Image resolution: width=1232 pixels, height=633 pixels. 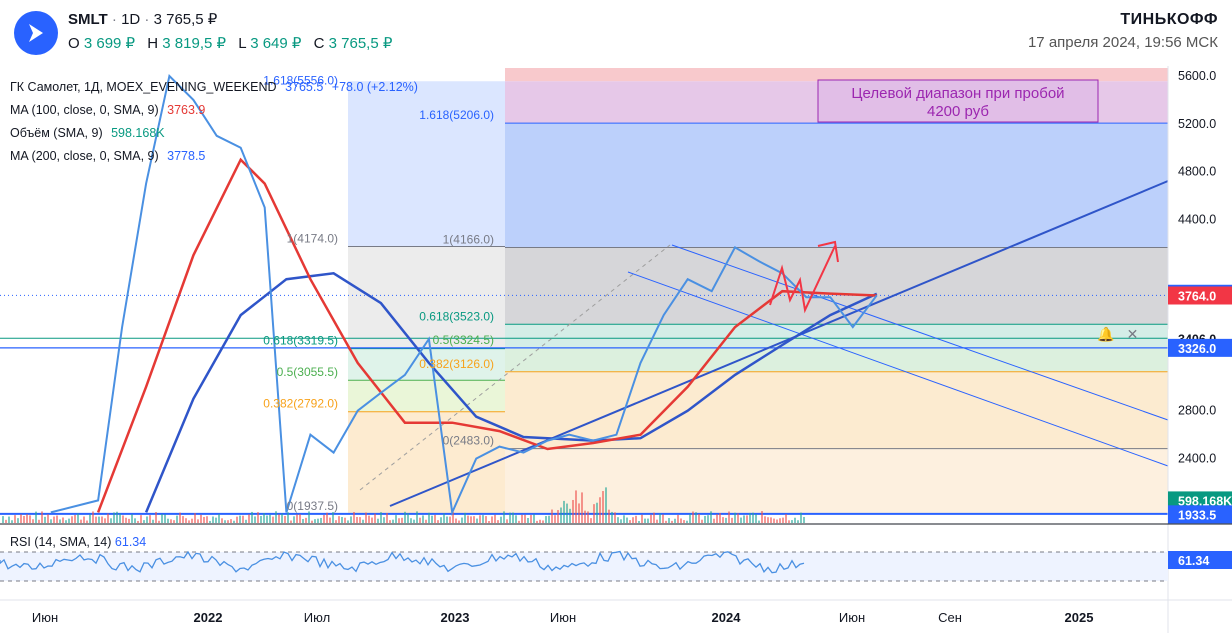 I want to click on datetime: 17 апреля 2024, 19:56 МСК, so click(x=1122, y=42).